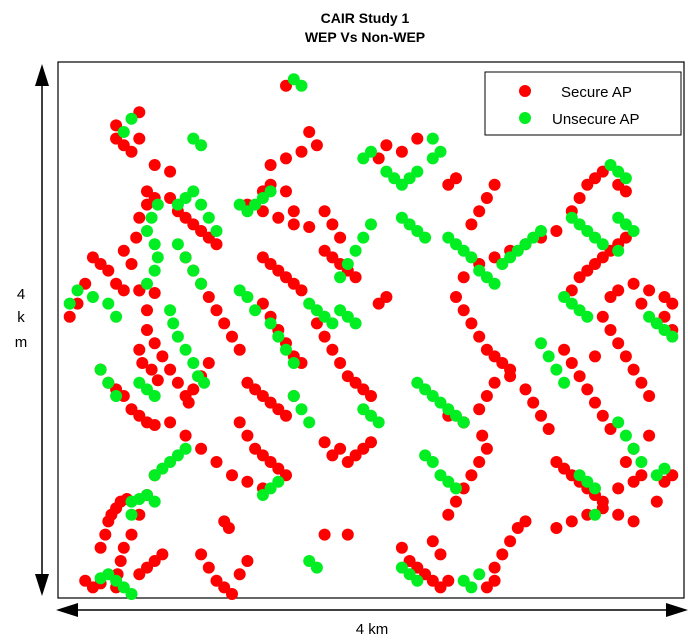  I want to click on chart-subtitle: WEP Vs Non-WEP, so click(365, 37).